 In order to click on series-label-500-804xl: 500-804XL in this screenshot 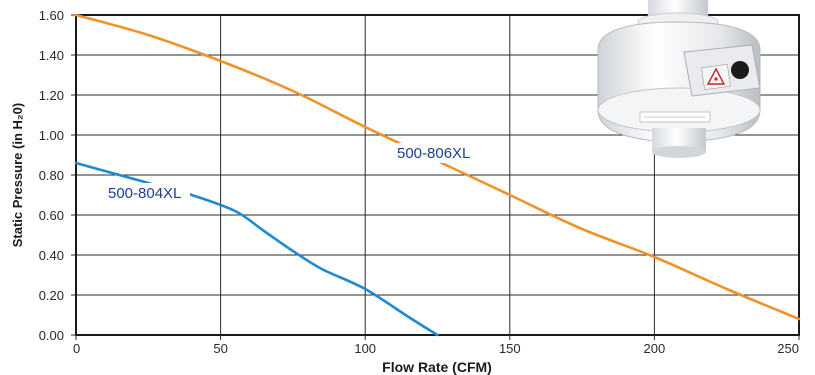, I will do `click(144, 193)`.